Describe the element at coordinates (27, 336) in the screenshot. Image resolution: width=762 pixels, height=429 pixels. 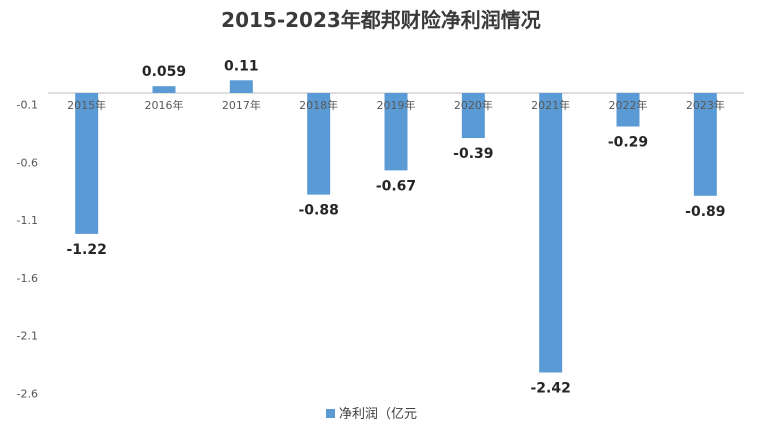
I see `y-tick-label: -2.1` at that location.